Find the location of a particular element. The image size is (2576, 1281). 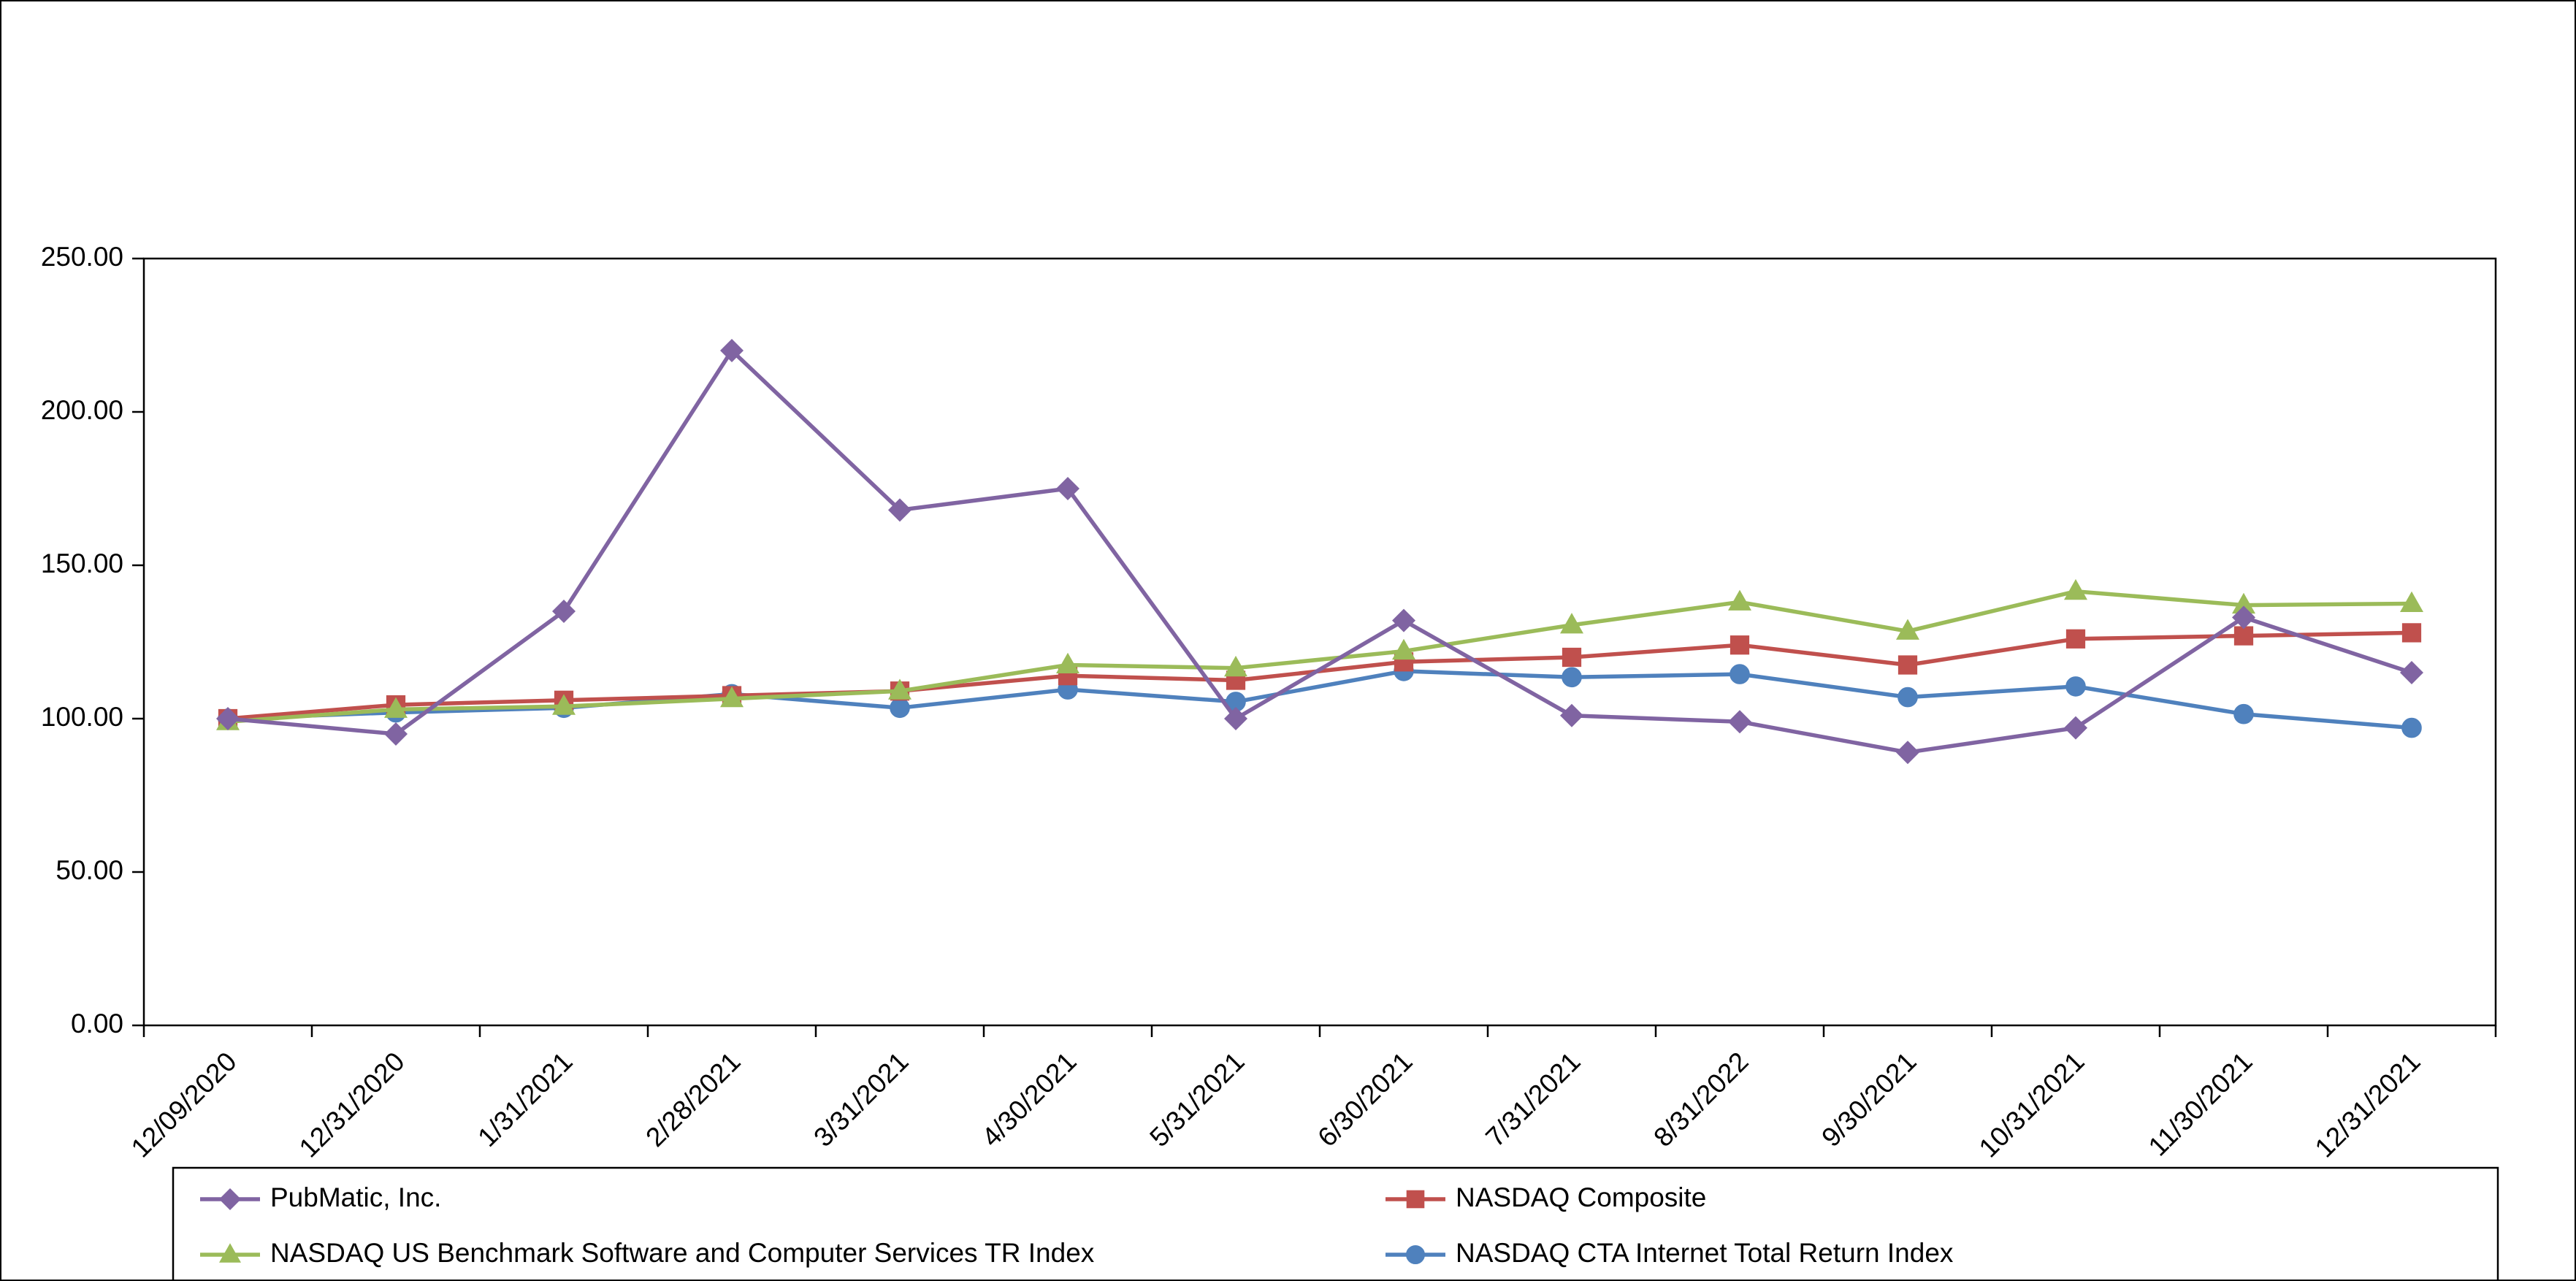

x-category-label: 10/31/2021 is located at coordinates (2031, 1105).